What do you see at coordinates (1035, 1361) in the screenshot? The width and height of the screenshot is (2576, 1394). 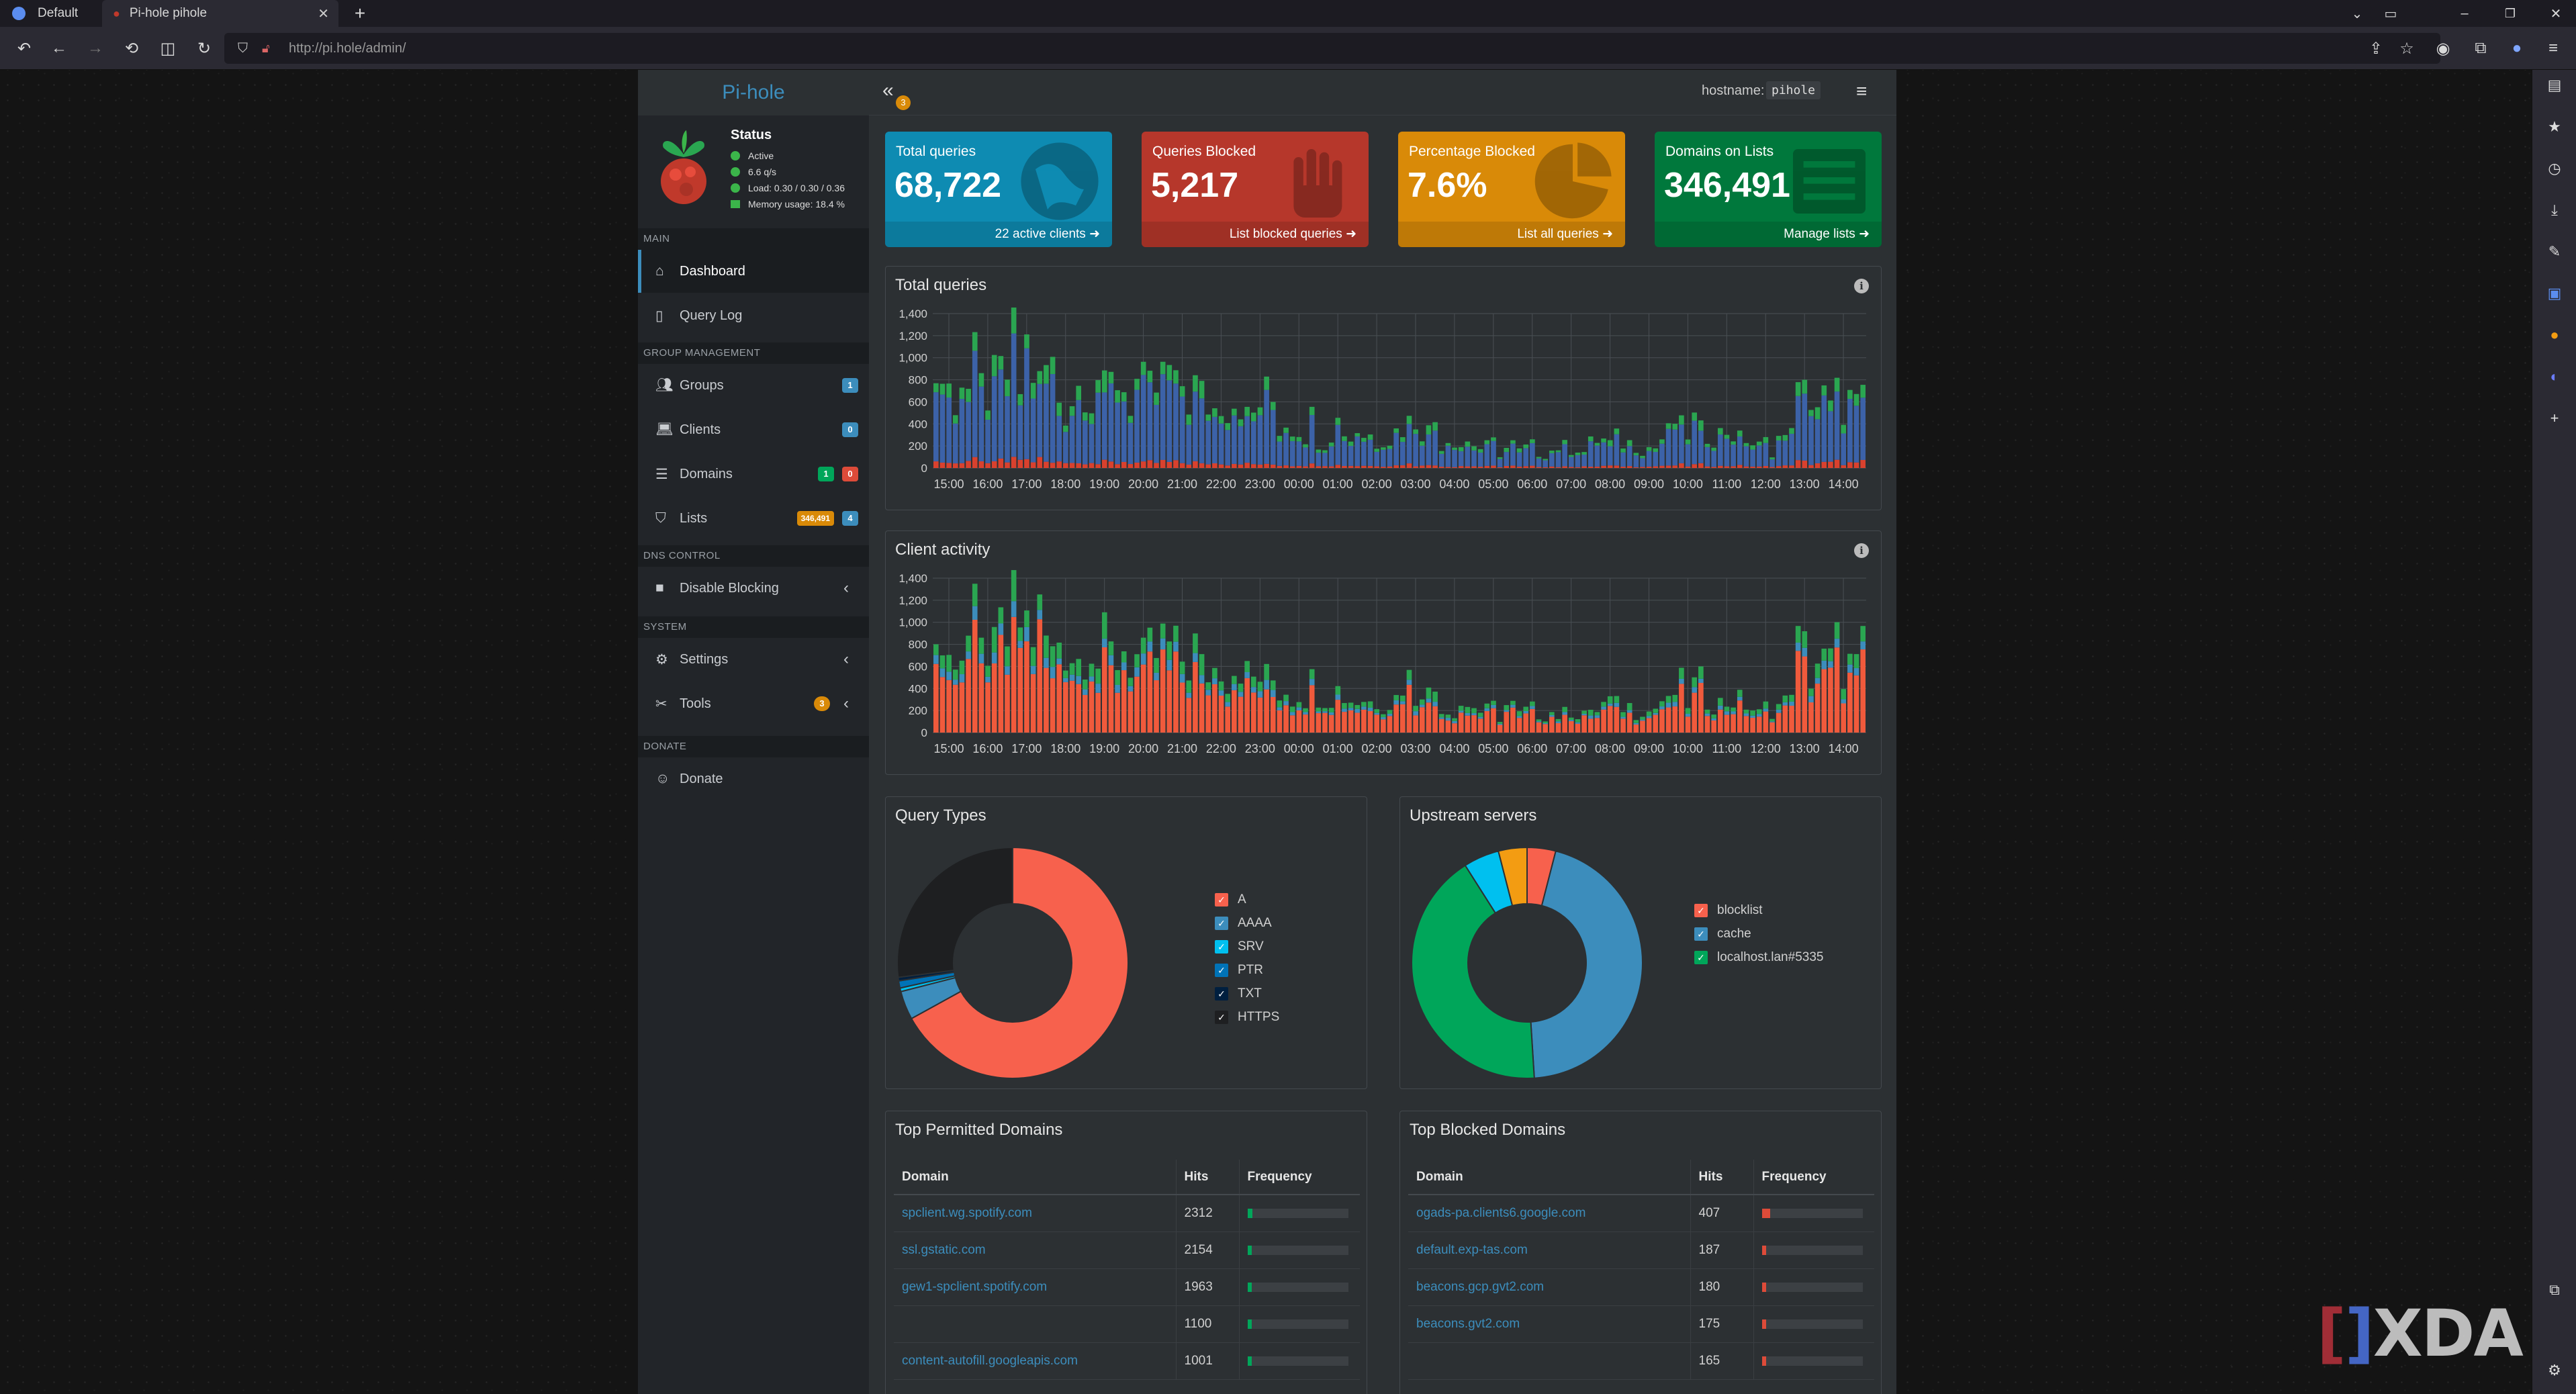 I see `domain-link: content-autofill.googleapis.com` at bounding box center [1035, 1361].